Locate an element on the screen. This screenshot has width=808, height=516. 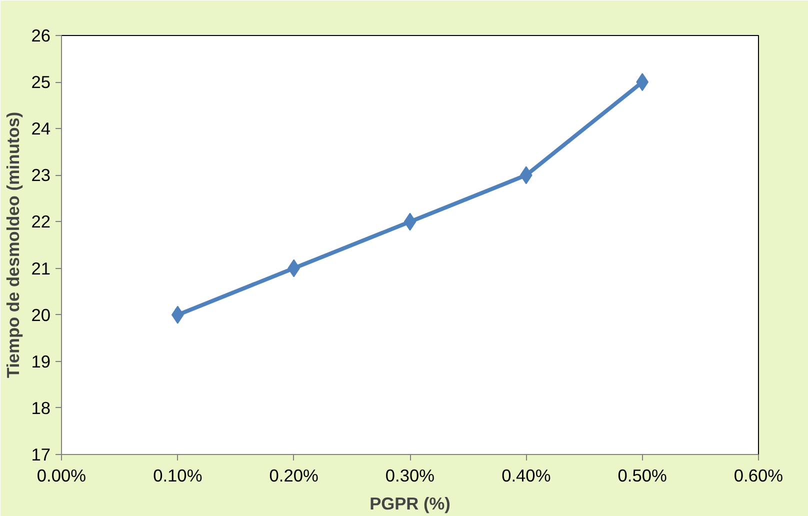
y-tick-label: 18 is located at coordinates (41, 408).